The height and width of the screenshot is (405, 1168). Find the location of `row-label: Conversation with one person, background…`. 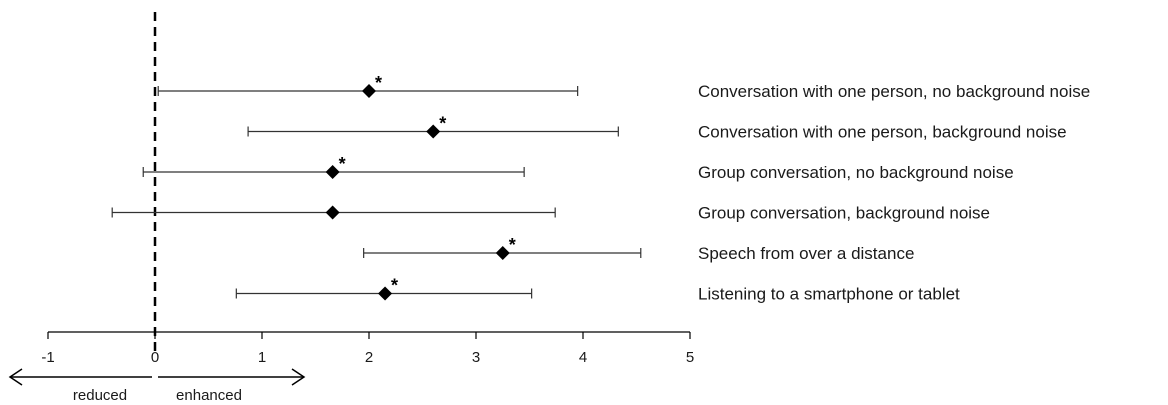

row-label: Conversation with one person, background… is located at coordinates (882, 132).